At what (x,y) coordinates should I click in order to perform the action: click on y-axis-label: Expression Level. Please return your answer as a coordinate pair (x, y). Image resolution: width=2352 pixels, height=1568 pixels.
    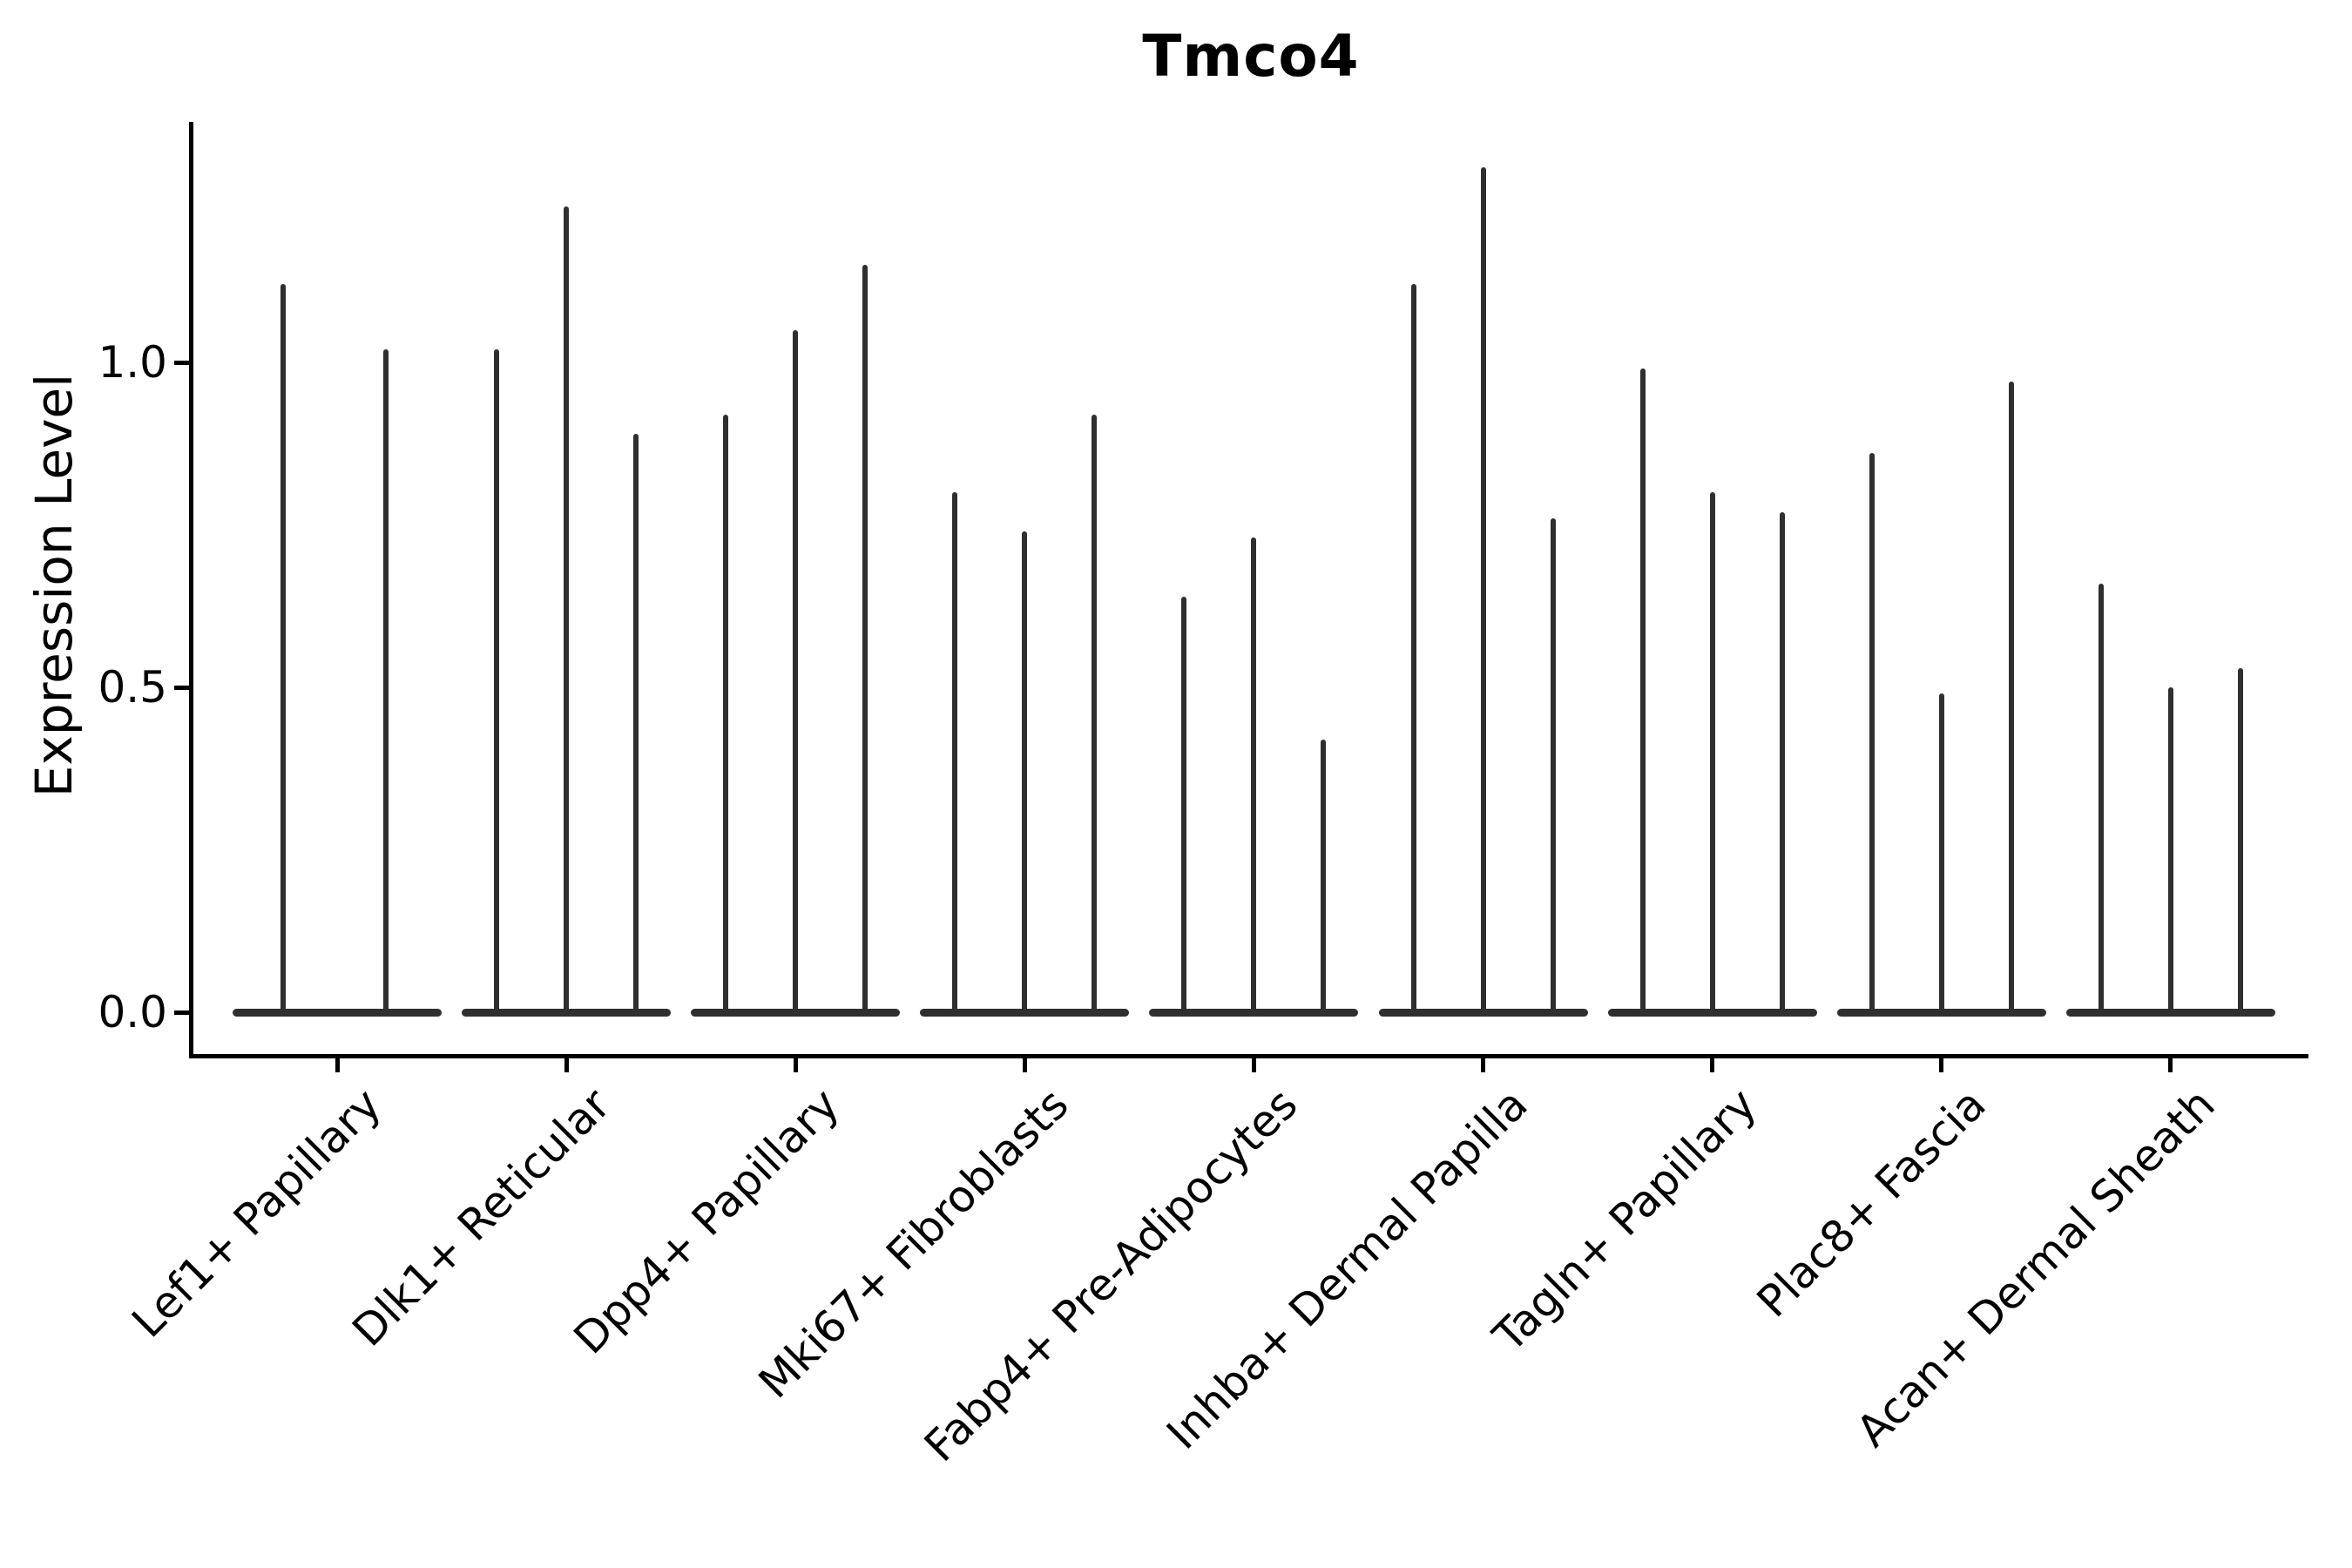
    Looking at the image, I should click on (54, 585).